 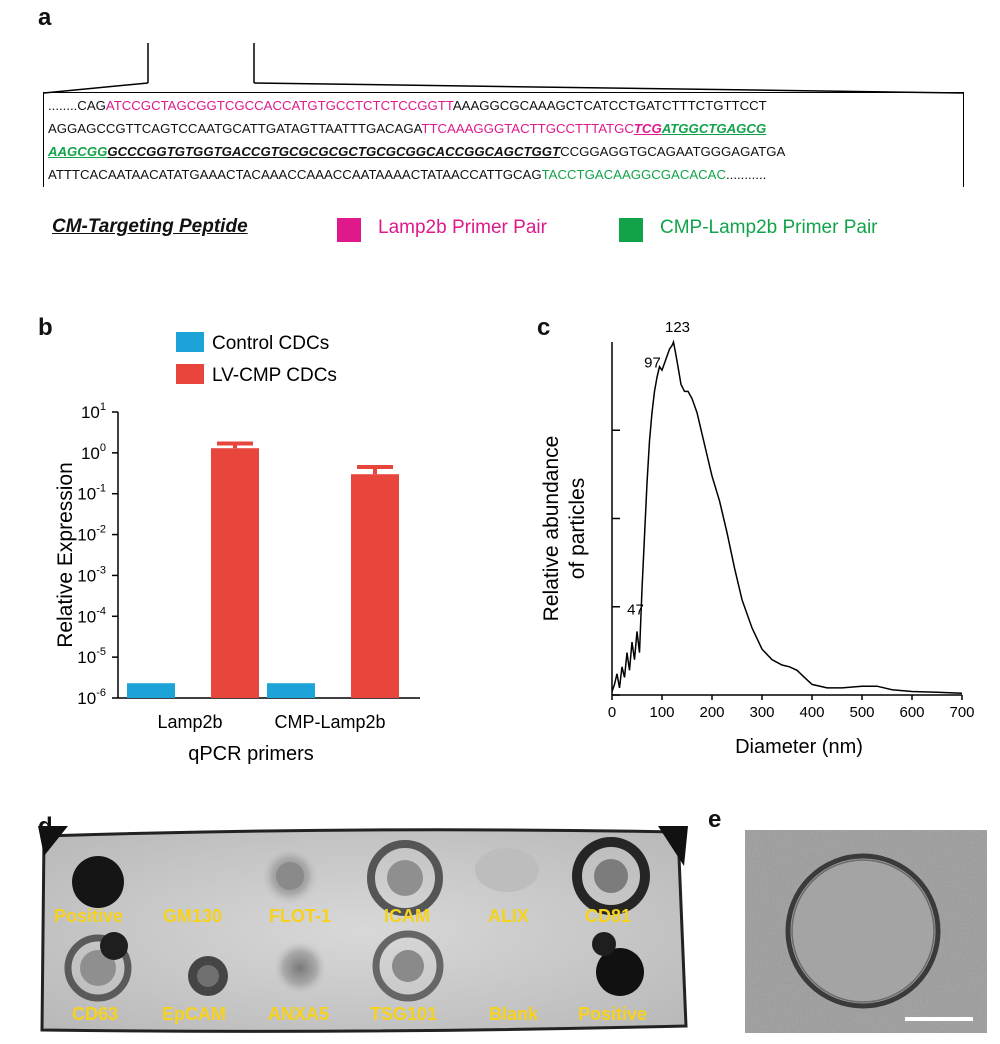 I want to click on y-axis-title-b: Relative Expression, so click(x=65, y=555).